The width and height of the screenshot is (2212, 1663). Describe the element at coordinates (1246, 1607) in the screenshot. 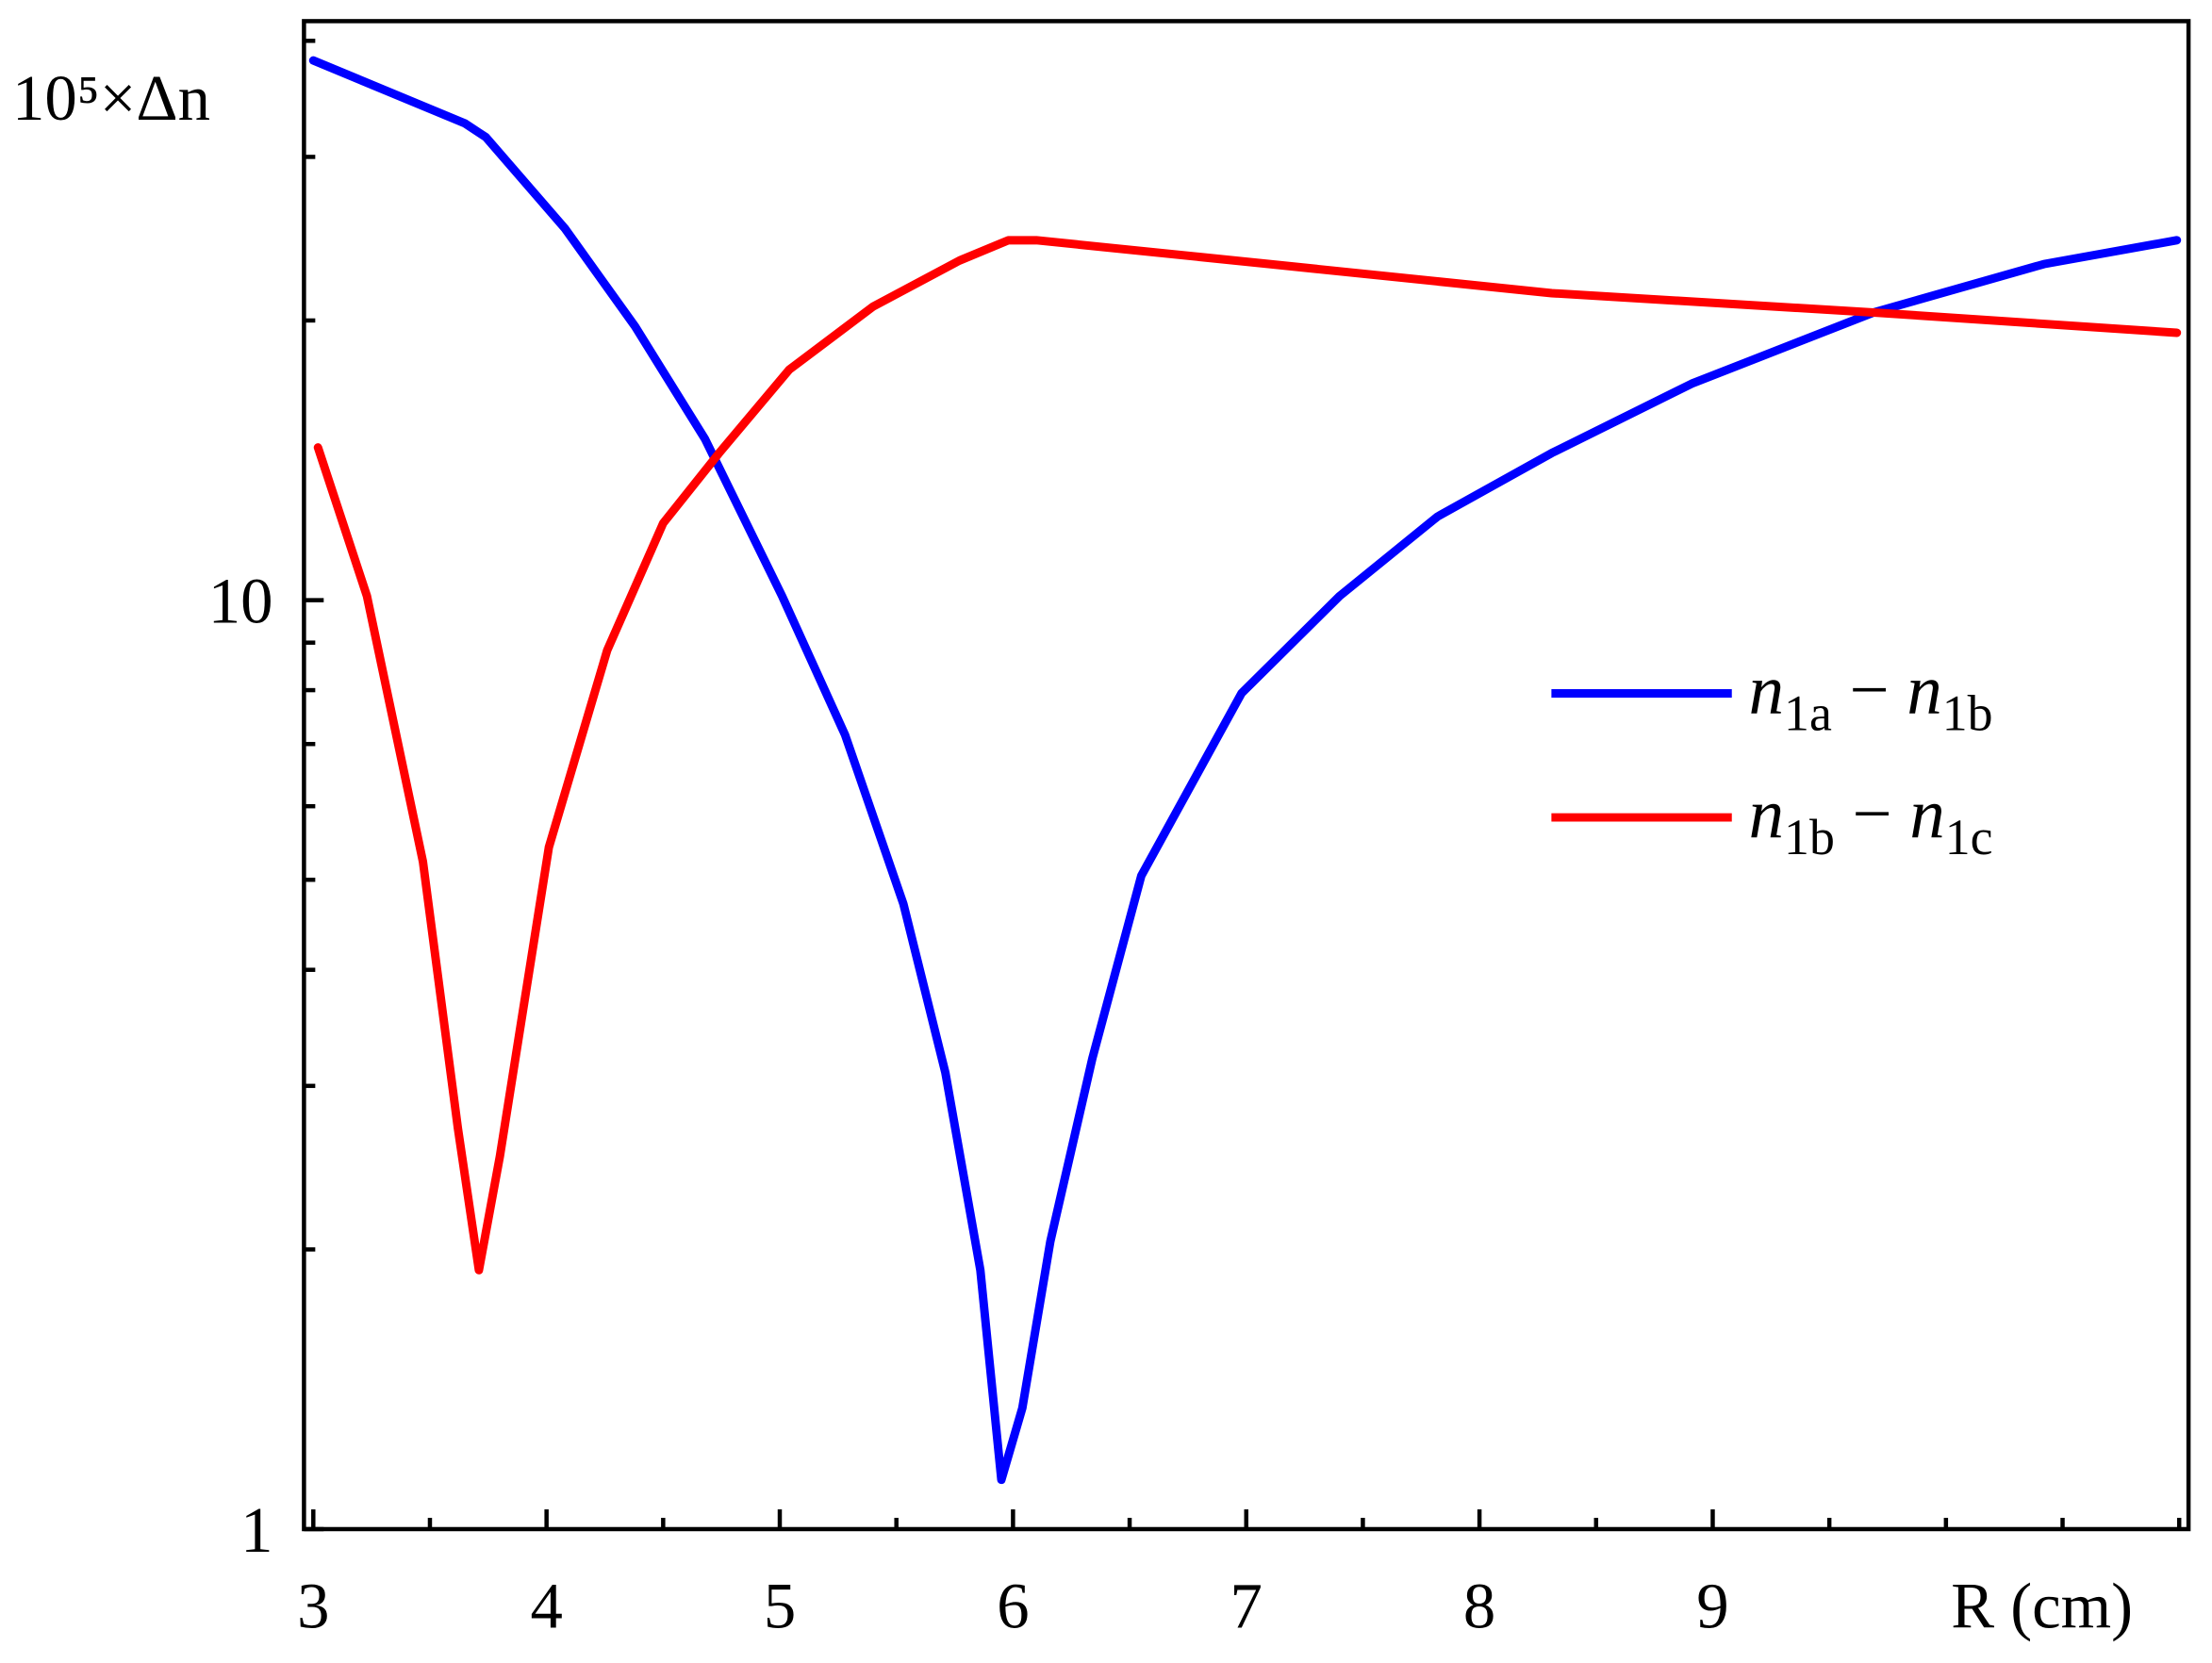

I see `x-tick-label: 7` at that location.